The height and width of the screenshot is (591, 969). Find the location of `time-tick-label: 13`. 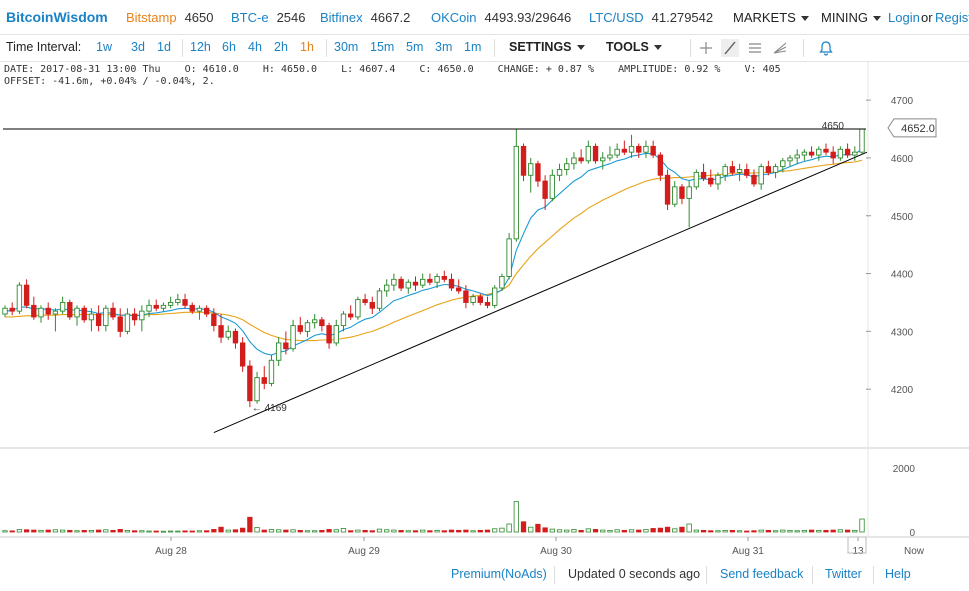

time-tick-label: 13 is located at coordinates (858, 551).